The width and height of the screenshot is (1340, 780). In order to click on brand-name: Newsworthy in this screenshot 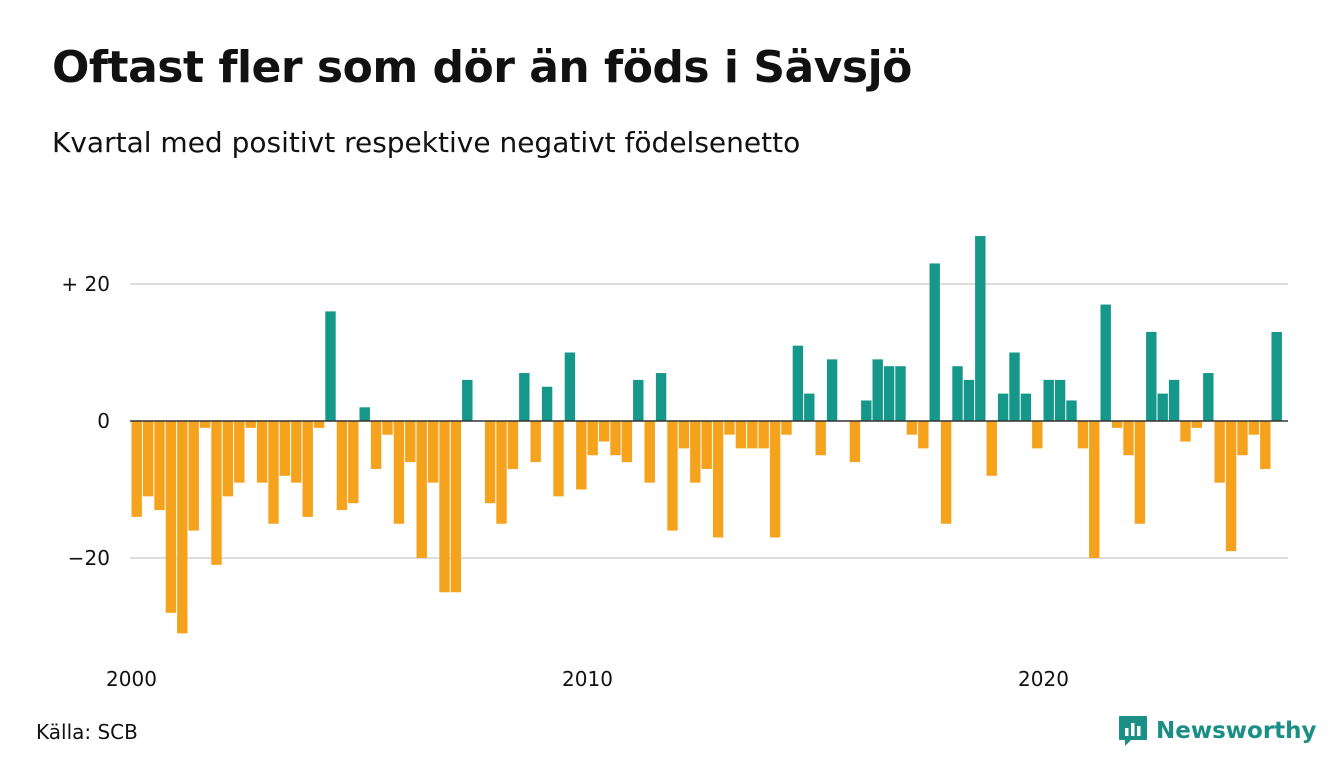, I will do `click(1236, 731)`.